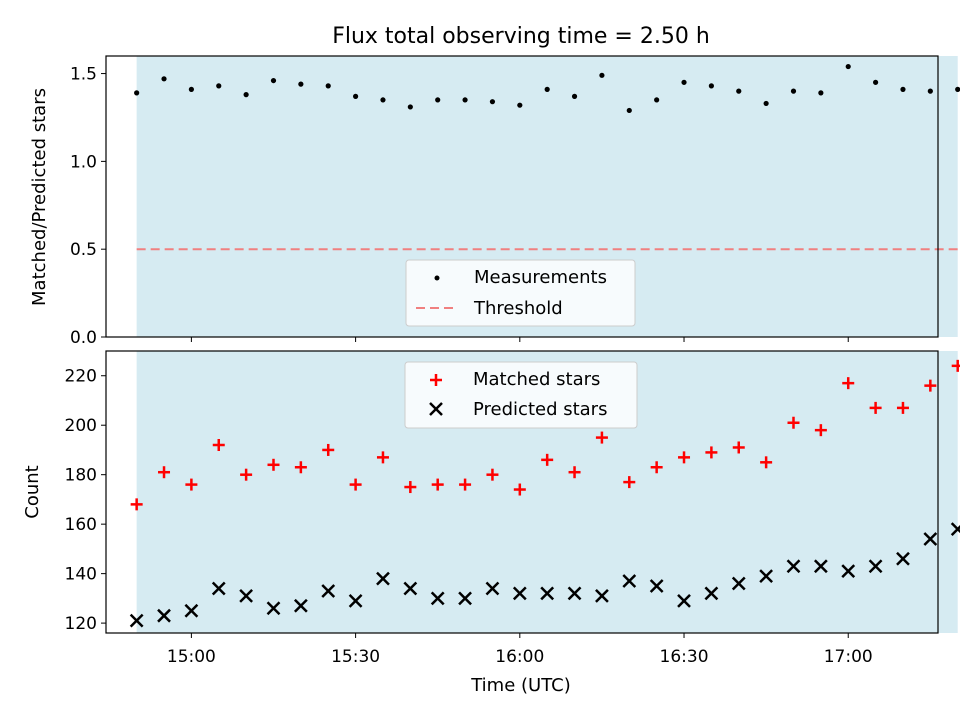  Describe the element at coordinates (540, 409) in the screenshot. I see `legend-predicted-label: Predicted stars` at that location.